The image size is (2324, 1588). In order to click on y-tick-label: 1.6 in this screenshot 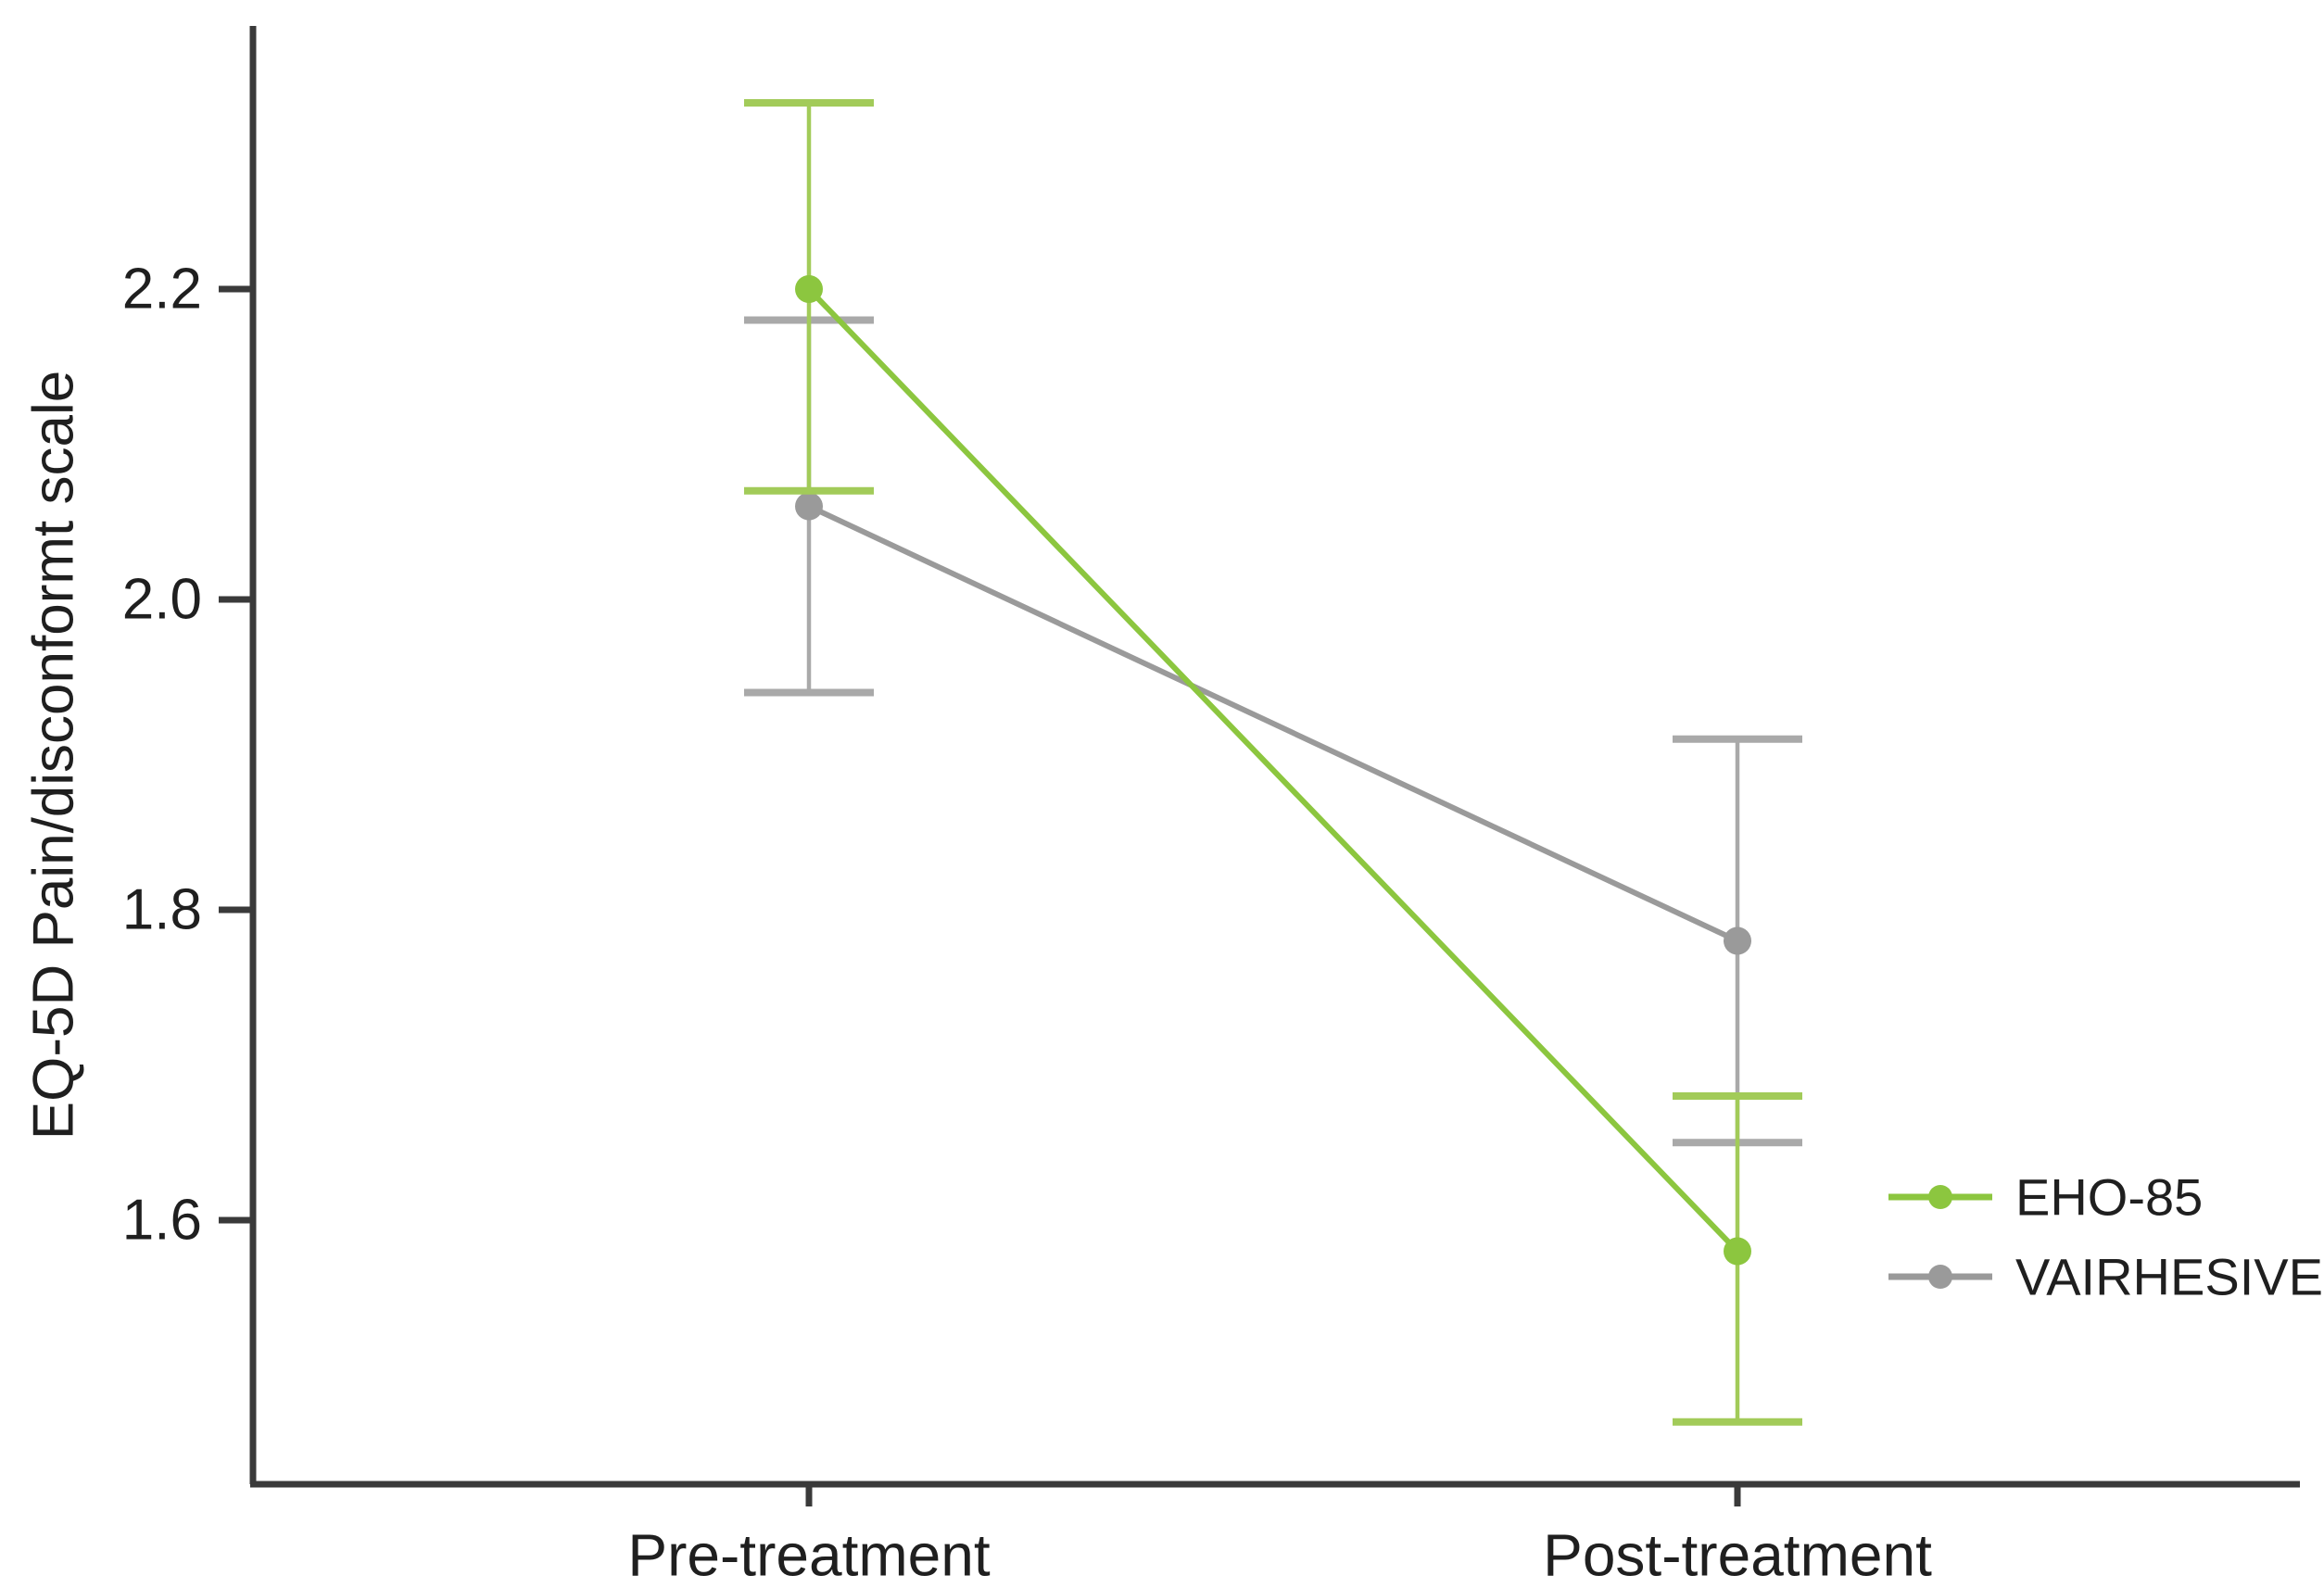, I will do `click(162, 1221)`.